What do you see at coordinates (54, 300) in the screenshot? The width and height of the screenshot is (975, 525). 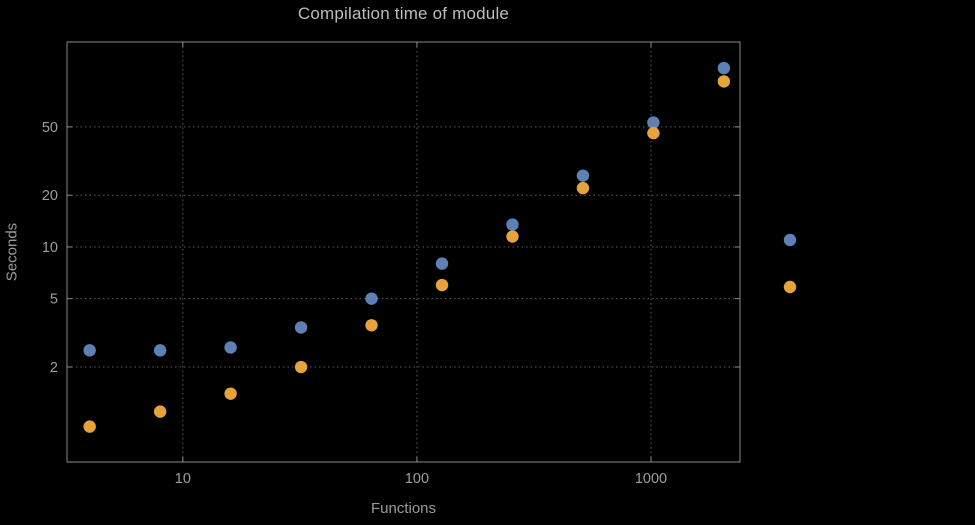 I see `y-tick-label: 5` at bounding box center [54, 300].